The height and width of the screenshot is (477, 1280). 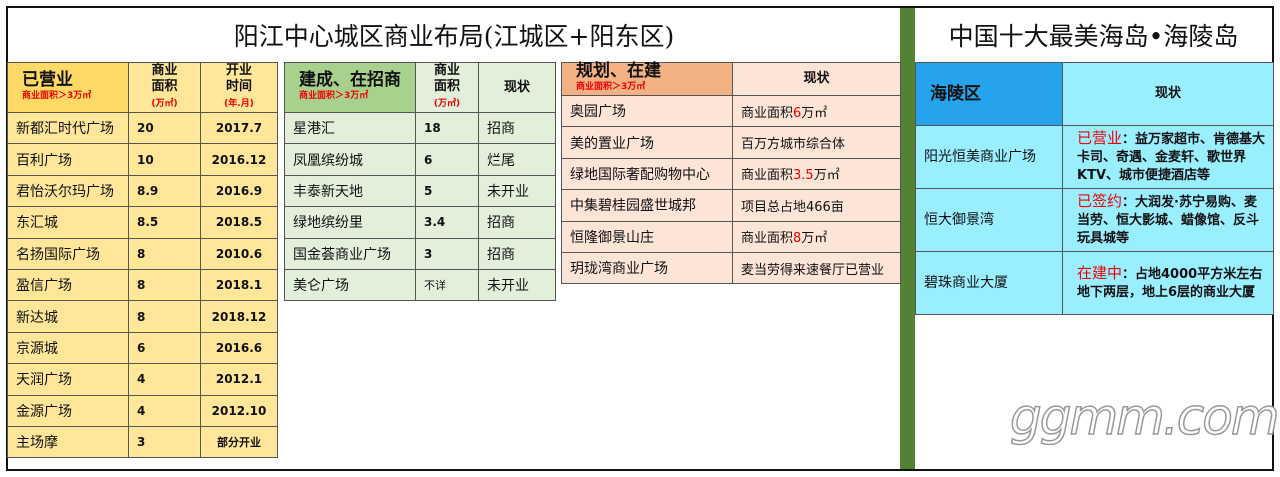 What do you see at coordinates (797, 113) in the screenshot?
I see `status-text: 6` at bounding box center [797, 113].